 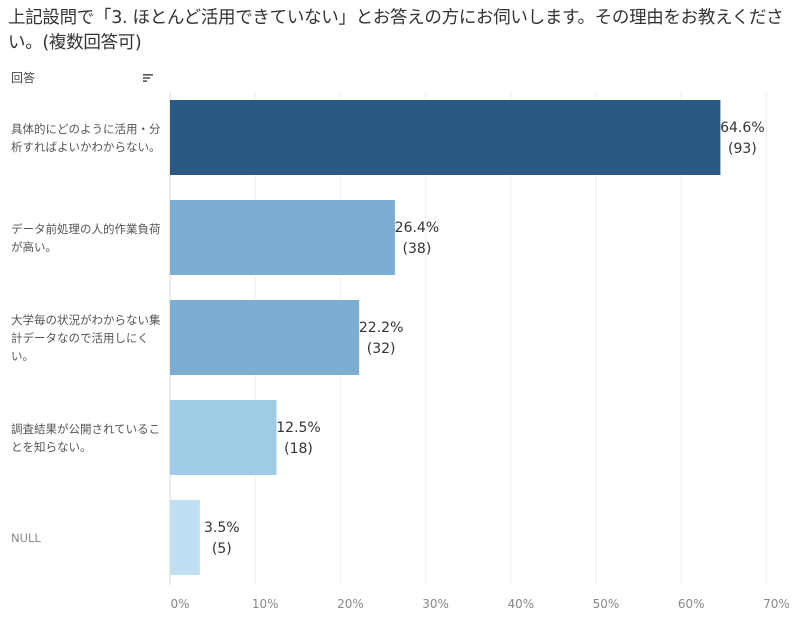 What do you see at coordinates (742, 149) in the screenshot?
I see `bar-count-label: (93)` at bounding box center [742, 149].